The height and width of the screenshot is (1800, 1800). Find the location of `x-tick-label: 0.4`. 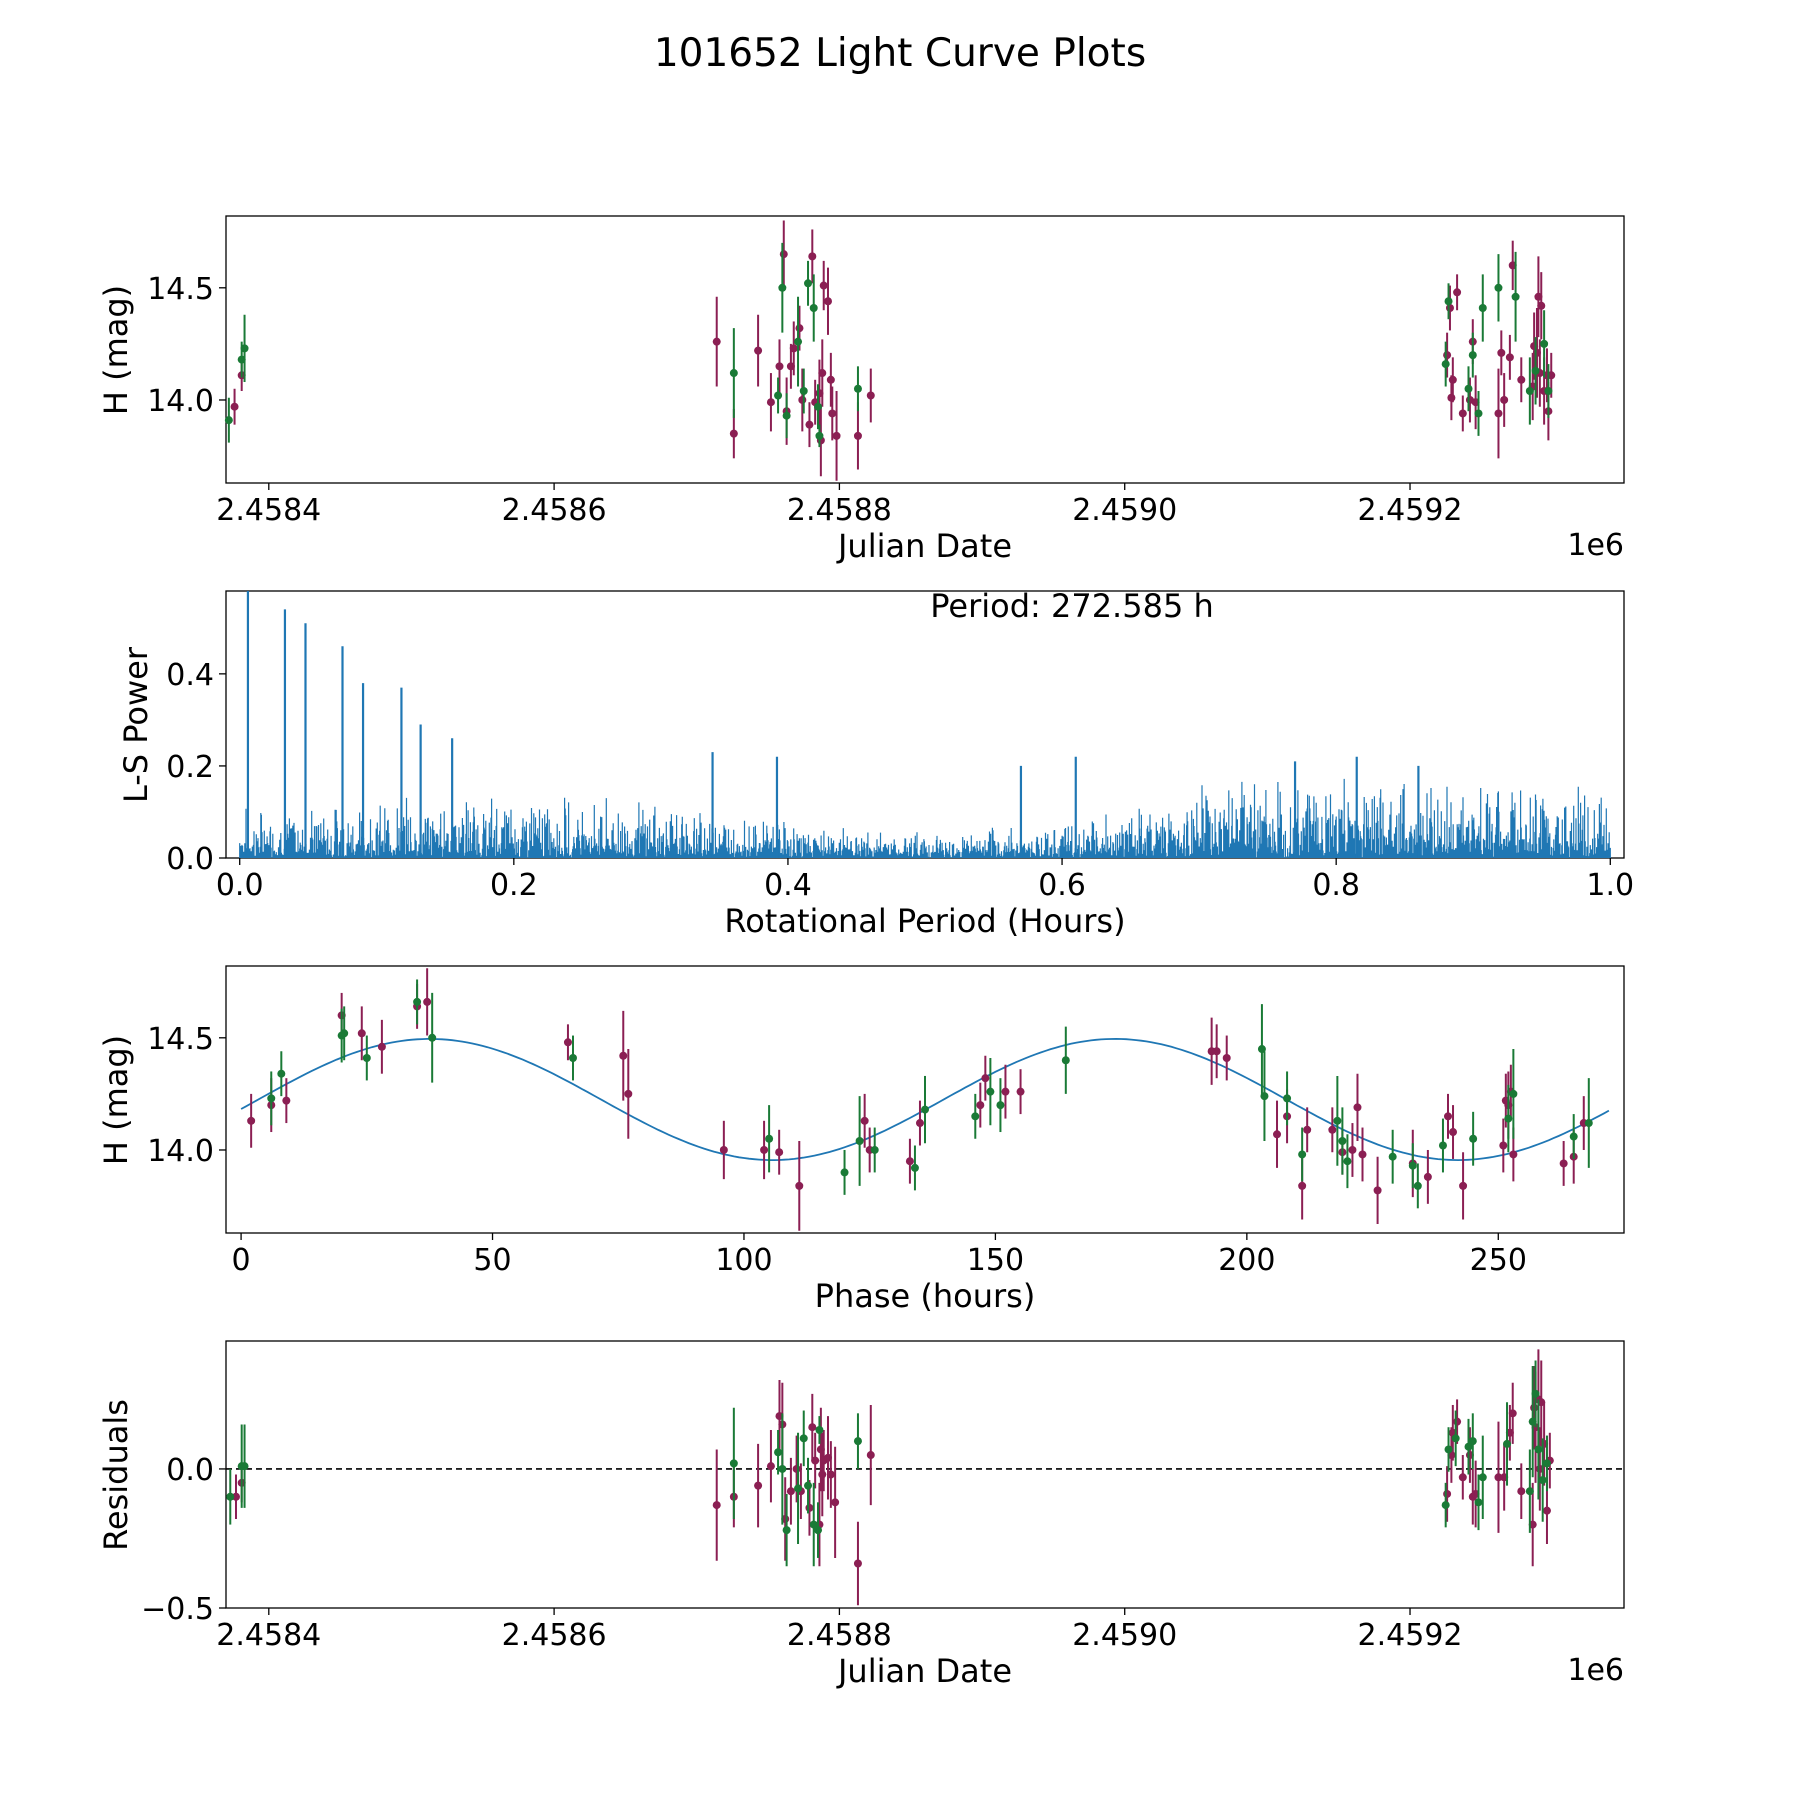

x-tick-label: 0.4 is located at coordinates (788, 885).